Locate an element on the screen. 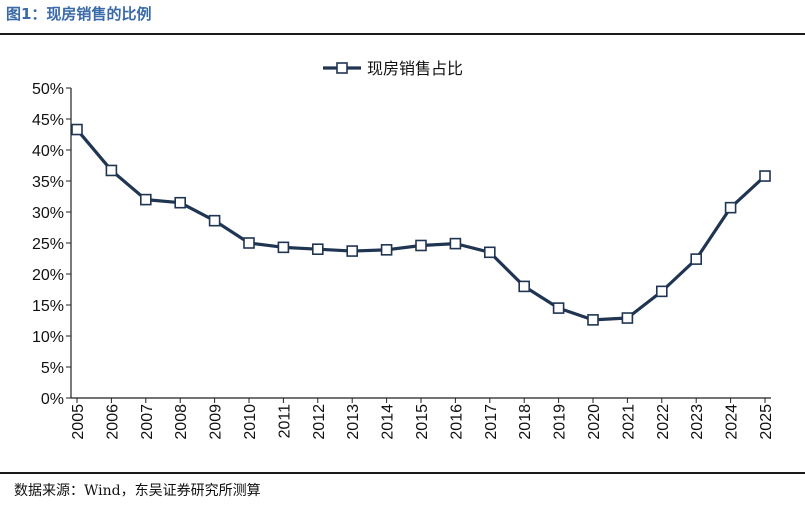 Image resolution: width=805 pixels, height=506 pixels. y-tick-label: 30% is located at coordinates (48, 213).